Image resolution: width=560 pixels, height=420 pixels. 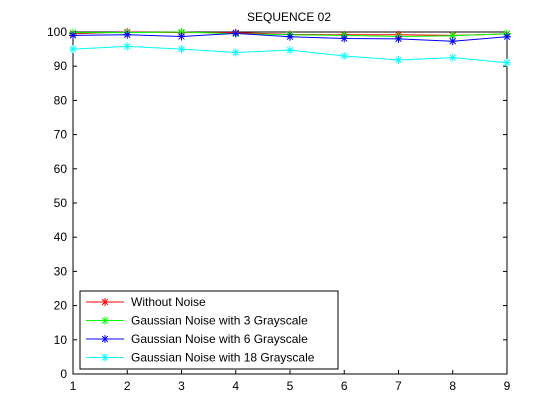 What do you see at coordinates (73, 386) in the screenshot?
I see `x-tick-label: 1` at bounding box center [73, 386].